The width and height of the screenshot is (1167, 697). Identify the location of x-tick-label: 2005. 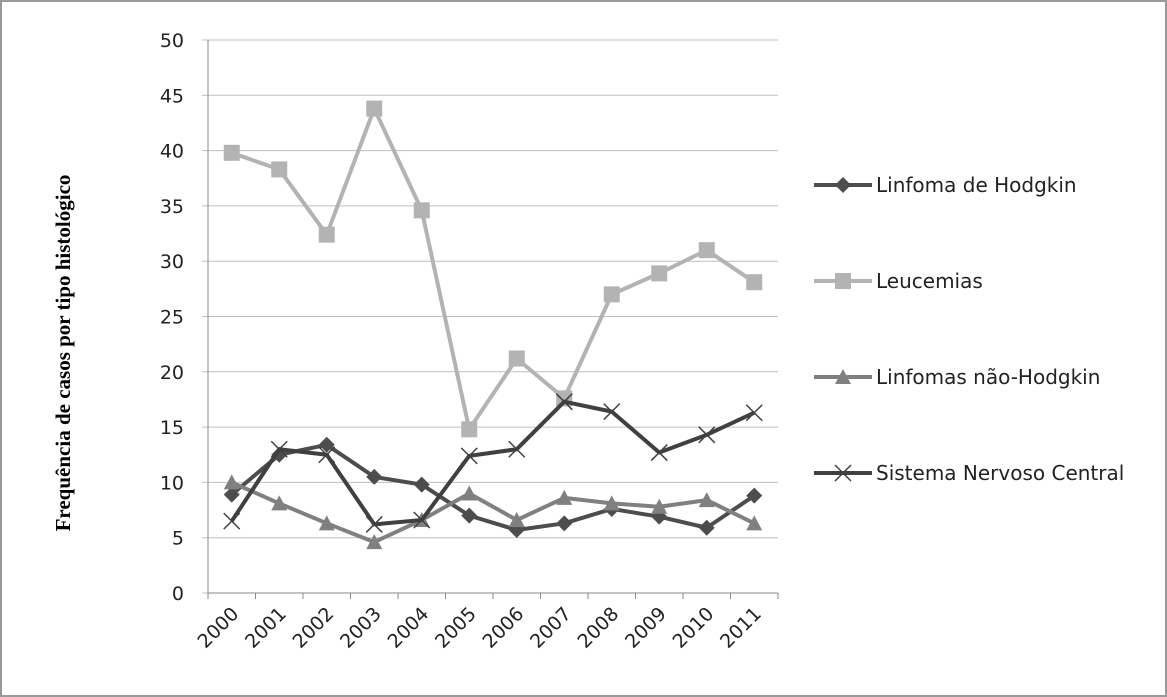
(456, 628).